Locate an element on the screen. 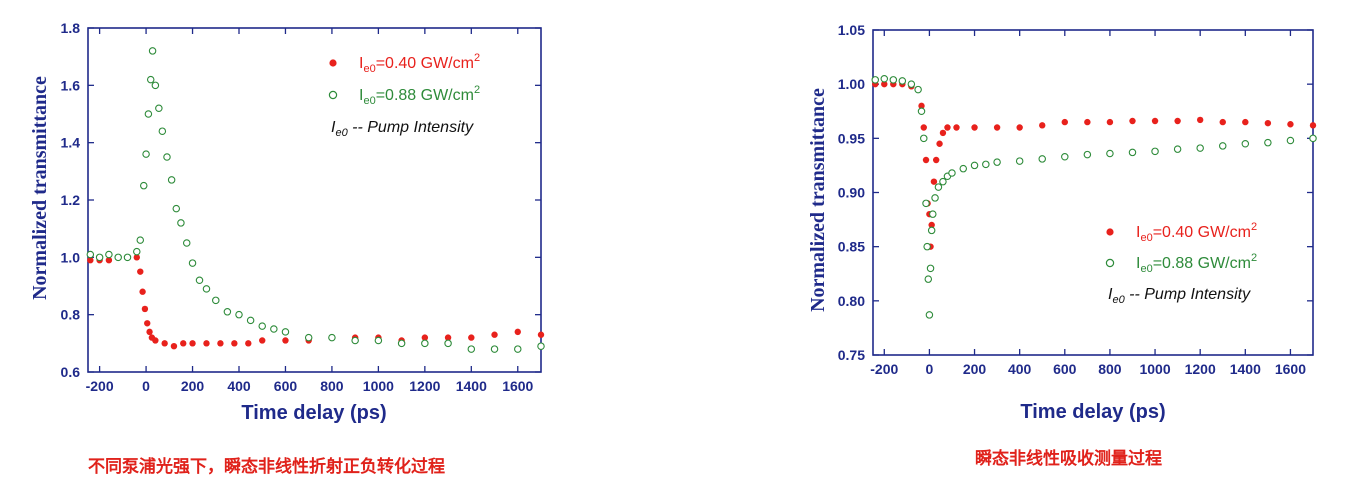 The width and height of the screenshot is (1360, 503). y-tick-label: 0.80 is located at coordinates (851, 301).